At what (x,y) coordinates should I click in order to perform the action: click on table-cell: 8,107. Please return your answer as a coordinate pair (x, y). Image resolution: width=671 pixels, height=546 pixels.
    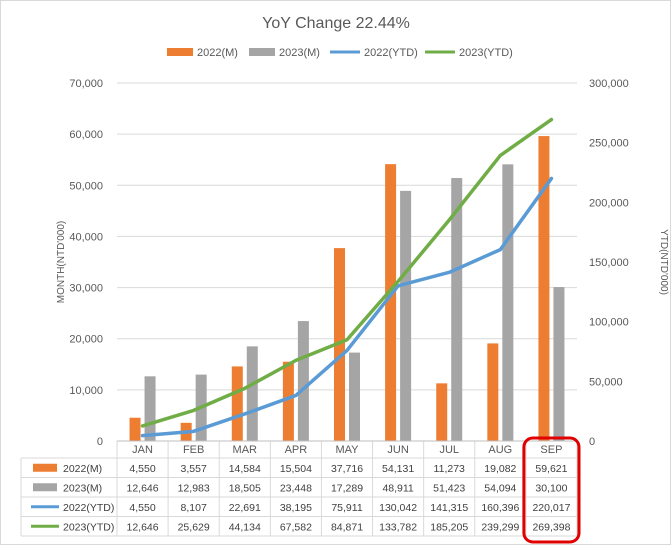
    Looking at the image, I should click on (194, 508).